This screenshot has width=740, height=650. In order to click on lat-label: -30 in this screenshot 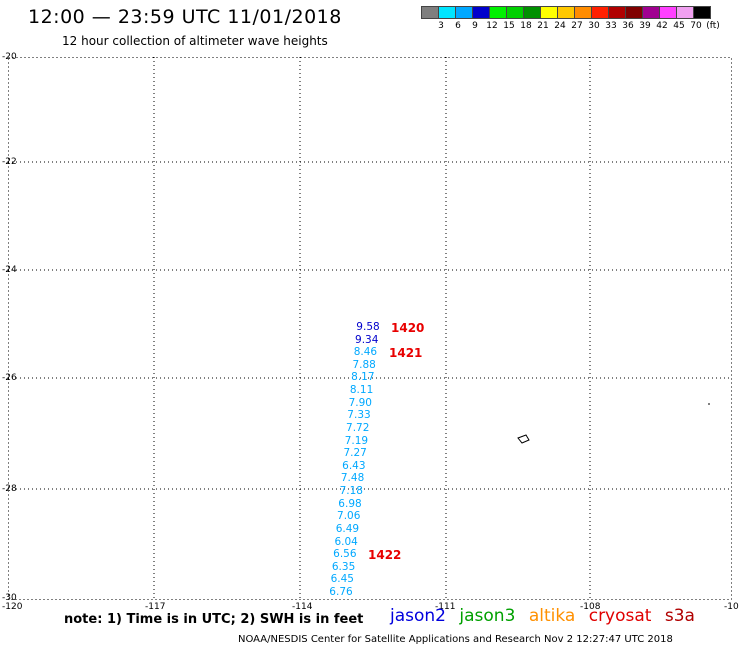, I will do `click(9, 598)`.